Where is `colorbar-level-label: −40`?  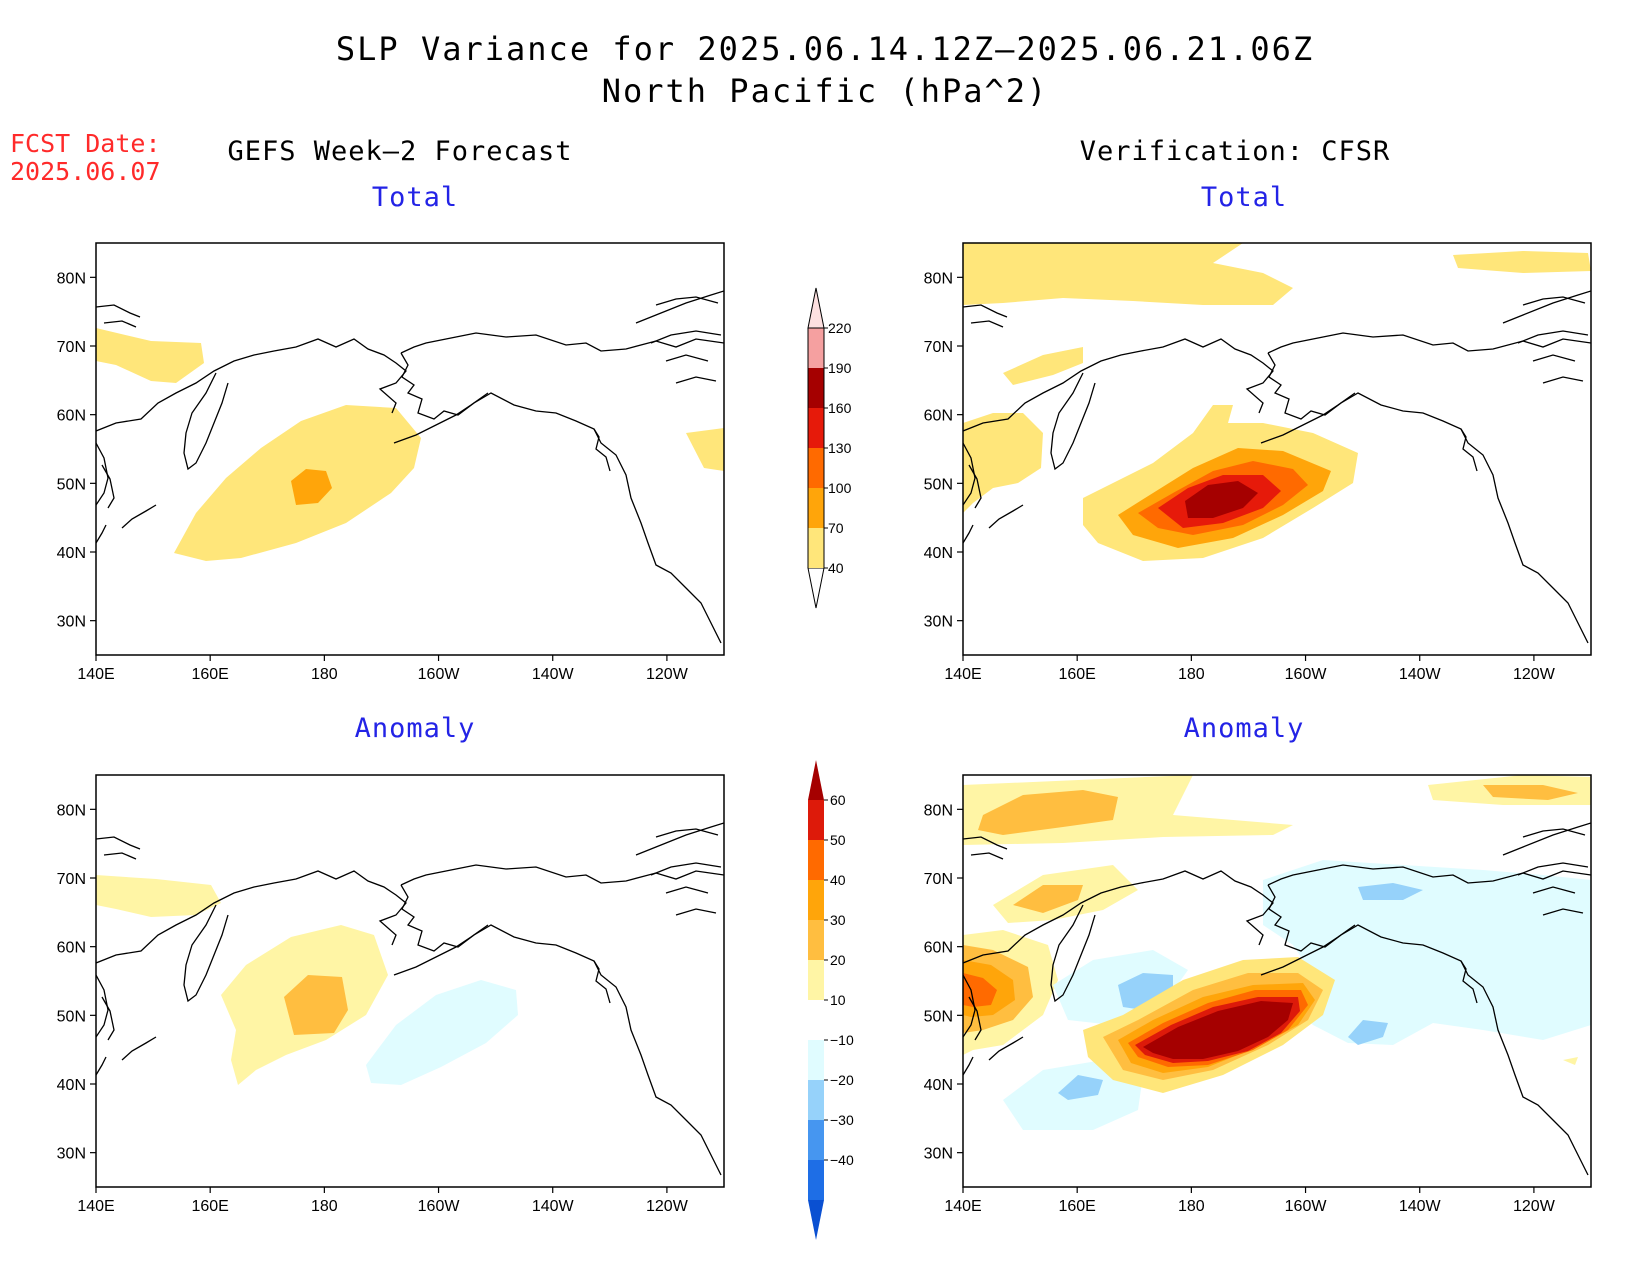
colorbar-level-label: −40 is located at coordinates (842, 1160).